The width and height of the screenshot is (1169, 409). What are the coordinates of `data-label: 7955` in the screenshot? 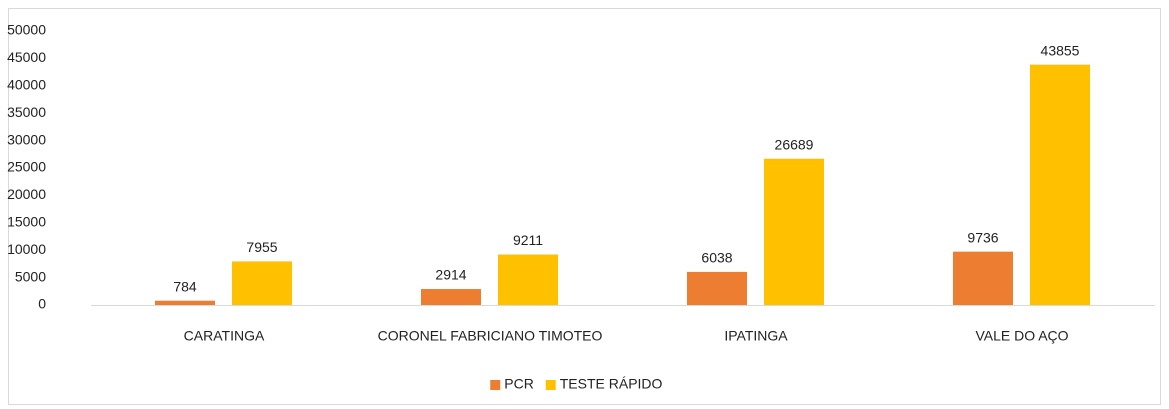 It's located at (261, 247).